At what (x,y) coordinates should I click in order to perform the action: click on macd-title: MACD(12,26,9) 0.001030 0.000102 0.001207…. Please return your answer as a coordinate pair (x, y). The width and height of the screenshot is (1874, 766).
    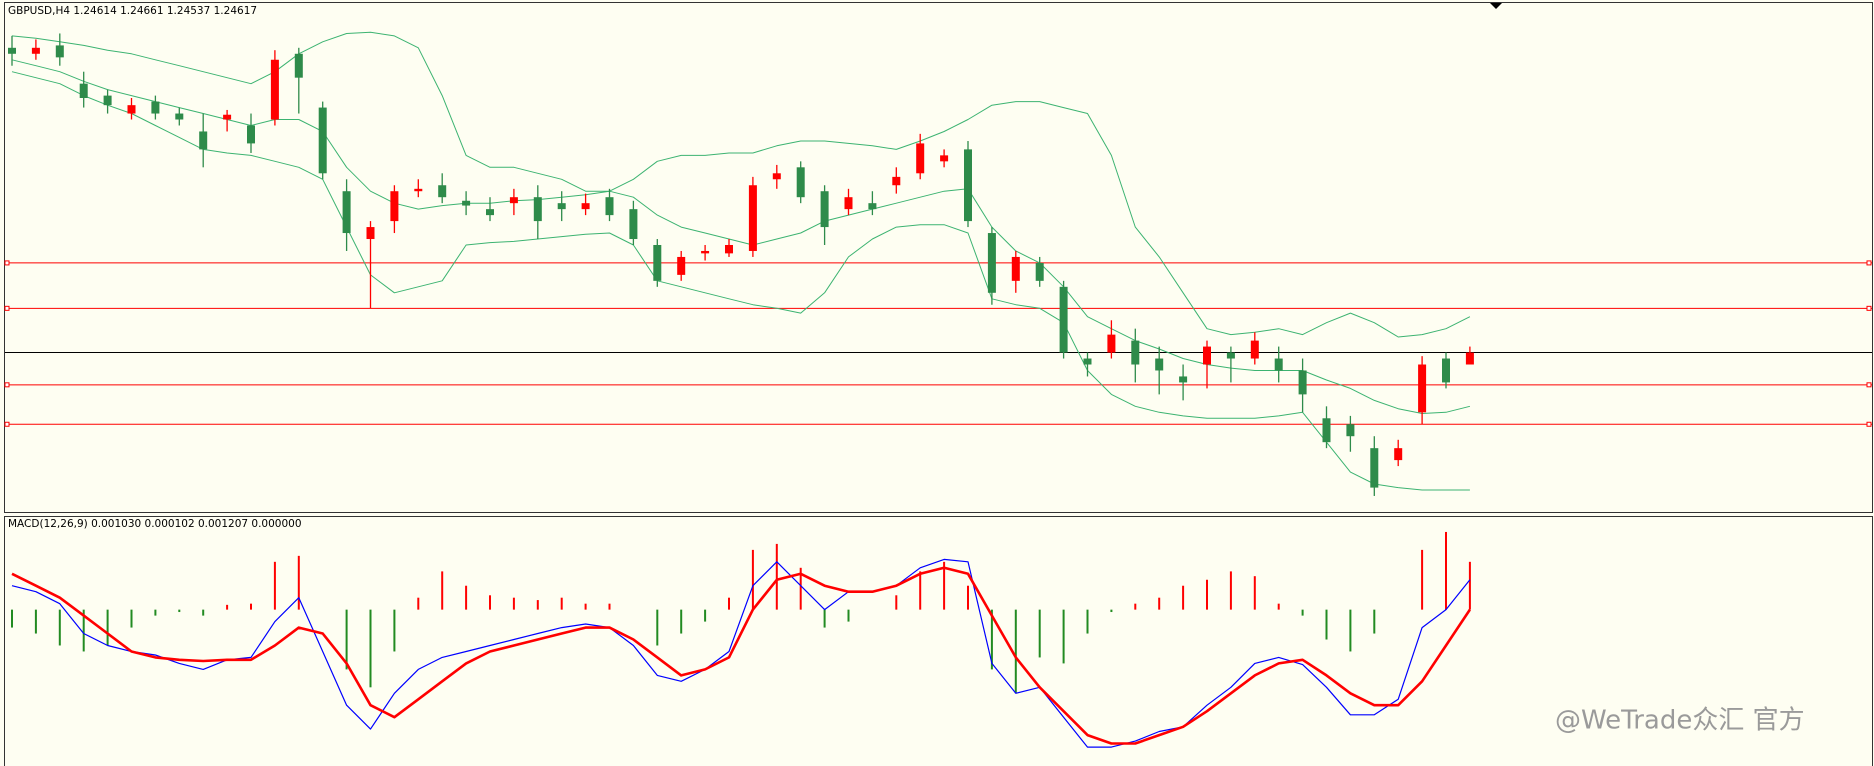
    Looking at the image, I should click on (155, 524).